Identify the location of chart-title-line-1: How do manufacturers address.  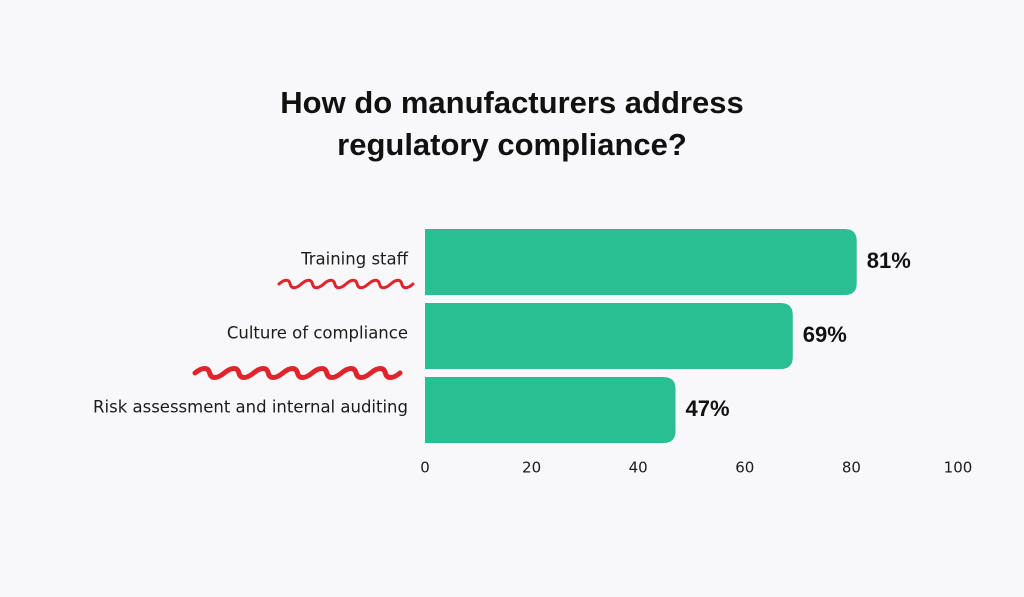
(512, 102).